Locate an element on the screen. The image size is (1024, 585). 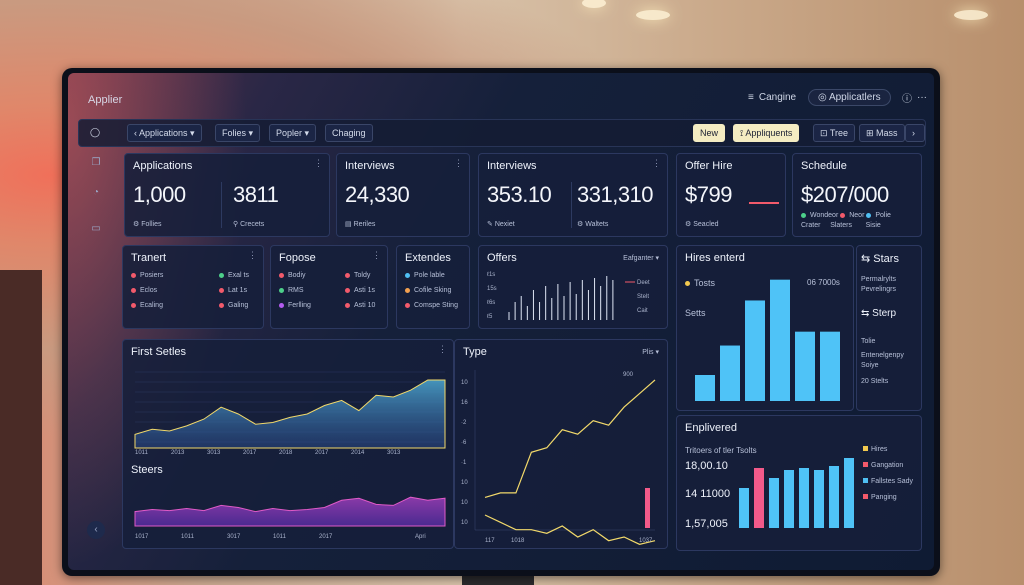
applications-pill: ◎ Applicatlers is located at coordinates (849, 97).